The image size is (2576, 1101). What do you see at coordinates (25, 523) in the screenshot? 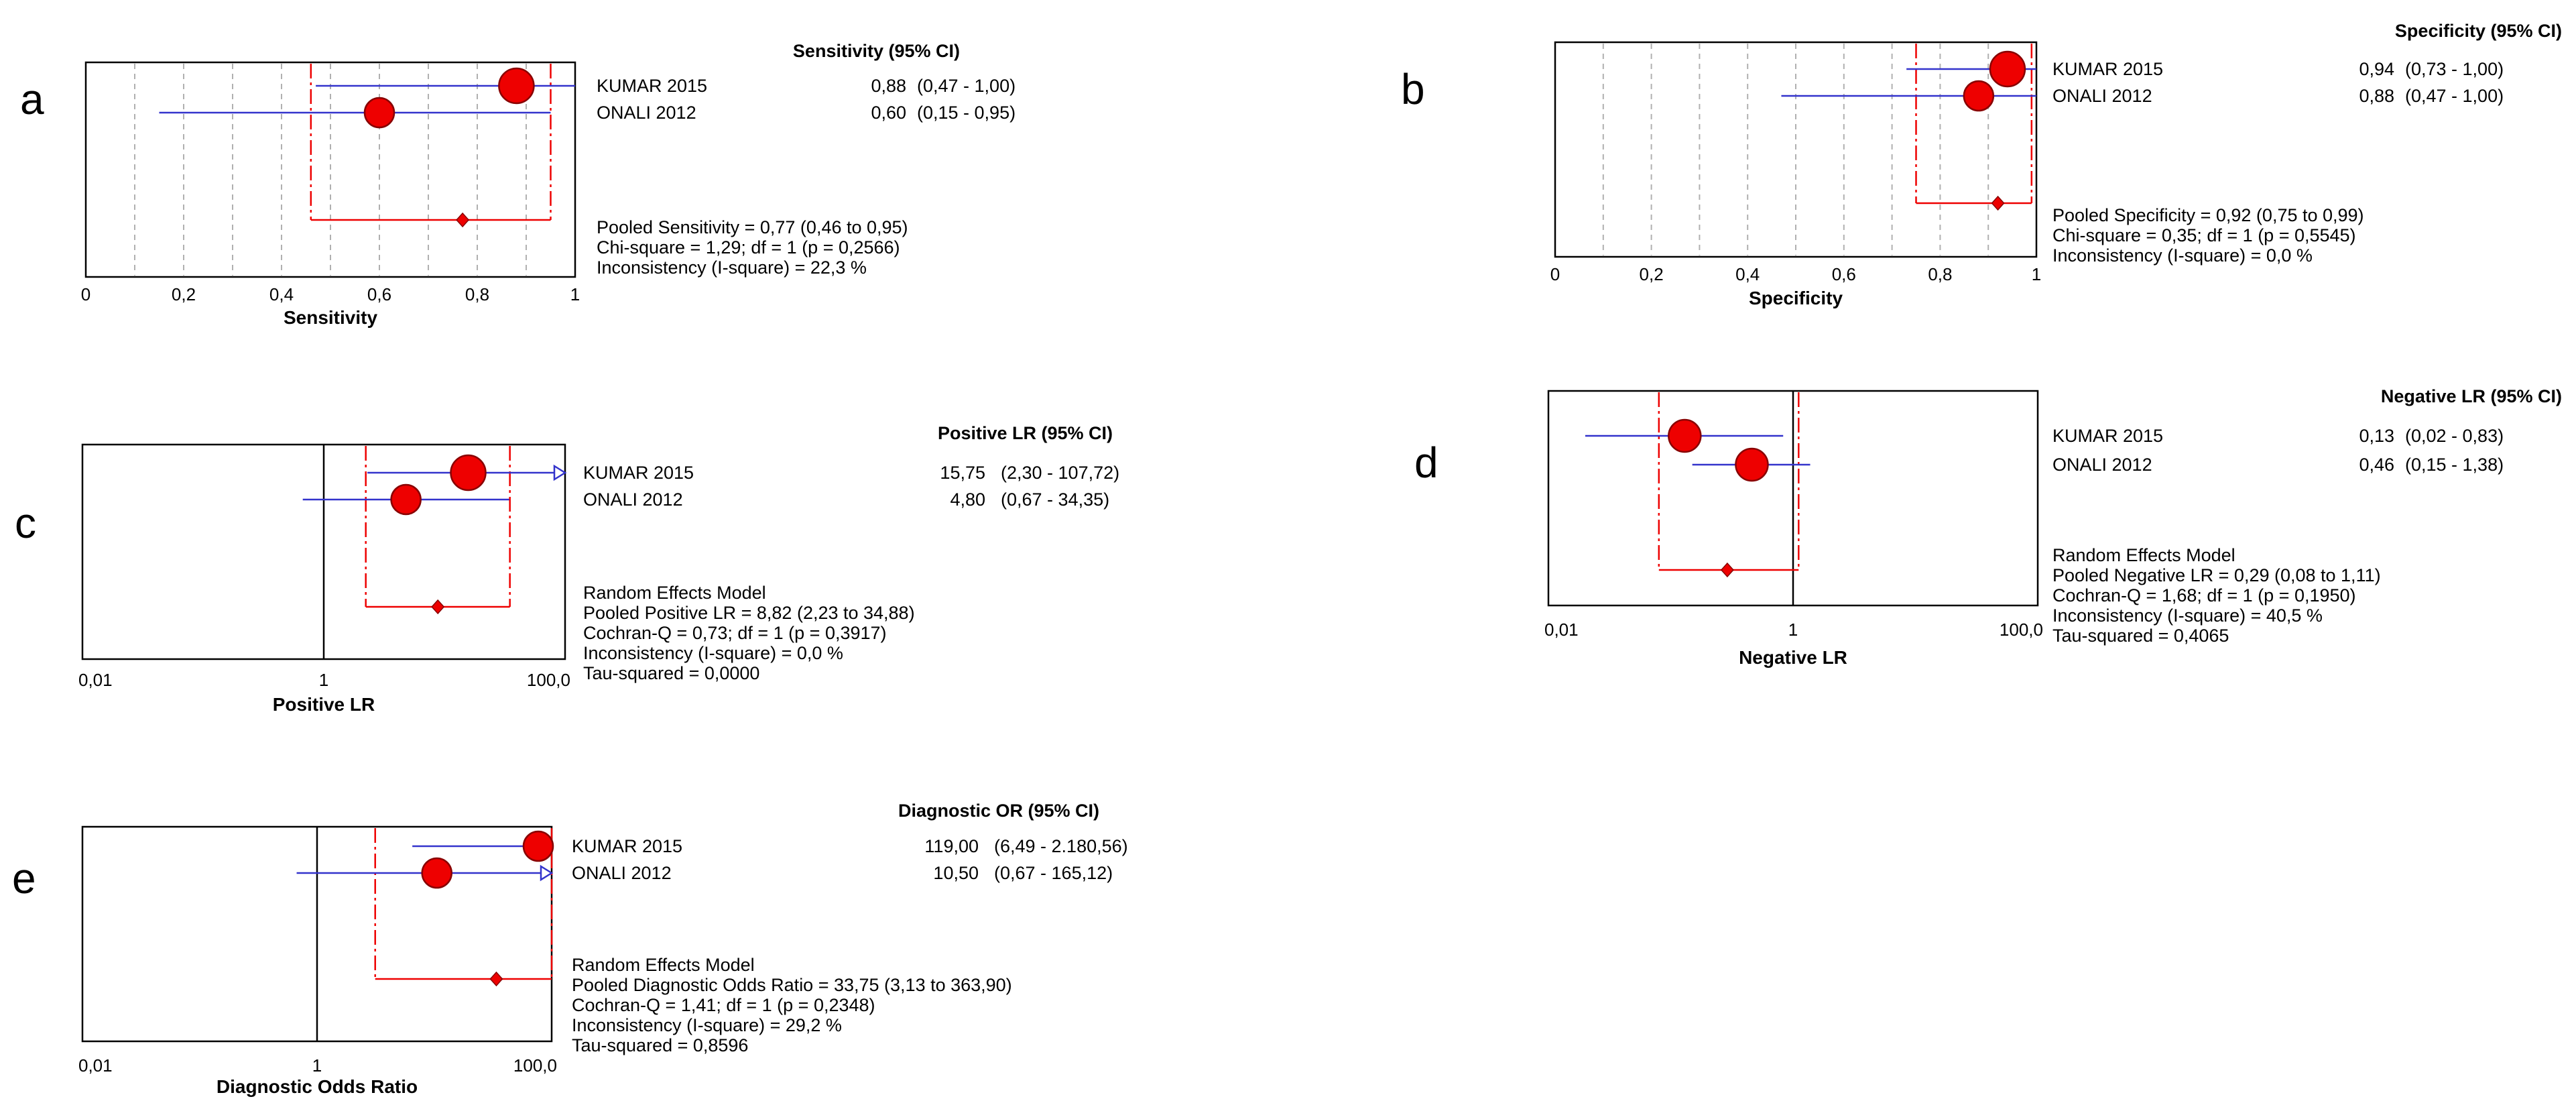
I see `panel-letter: c` at bounding box center [25, 523].